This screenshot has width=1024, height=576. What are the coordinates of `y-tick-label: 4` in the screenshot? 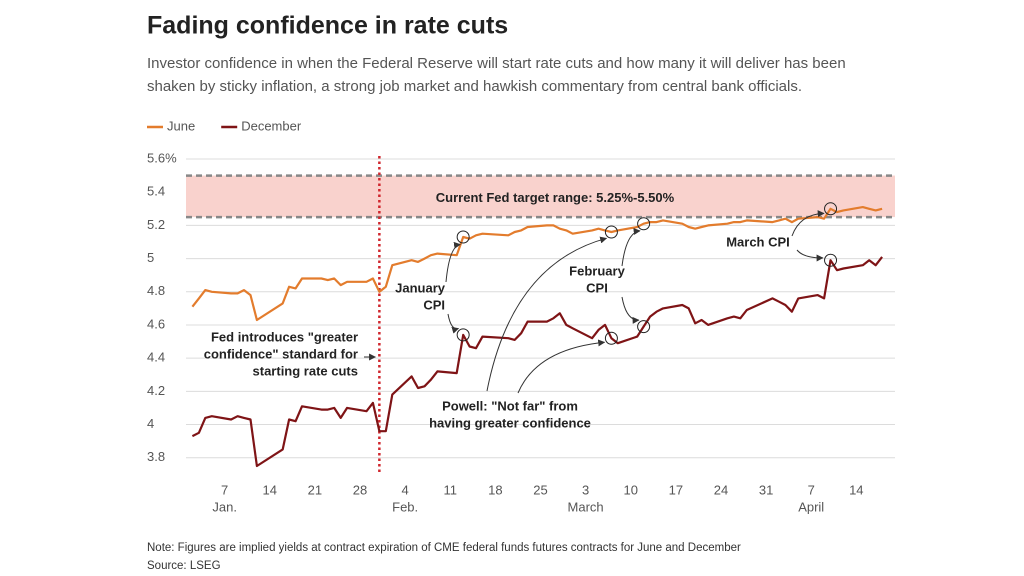 It's located at (150, 423).